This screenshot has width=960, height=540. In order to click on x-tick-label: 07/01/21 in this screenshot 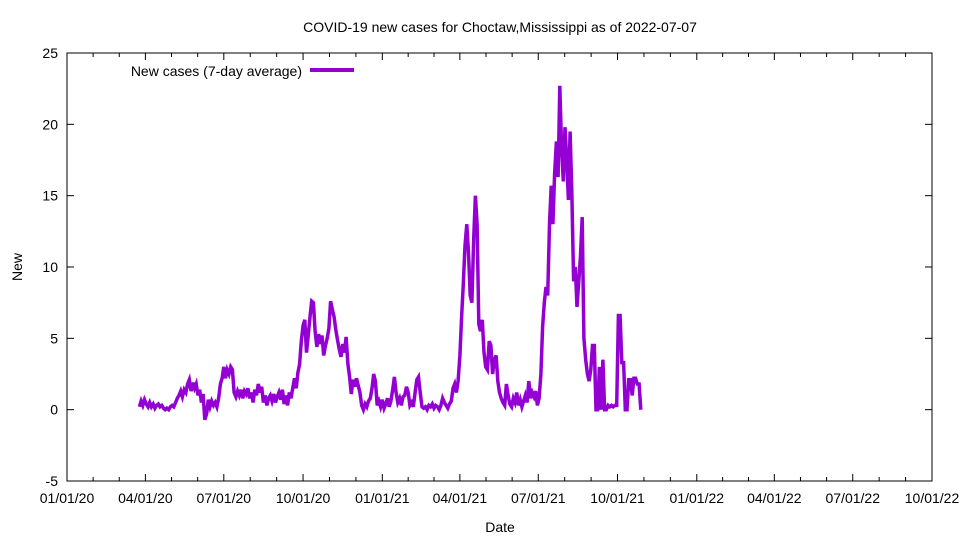, I will do `click(538, 498)`.